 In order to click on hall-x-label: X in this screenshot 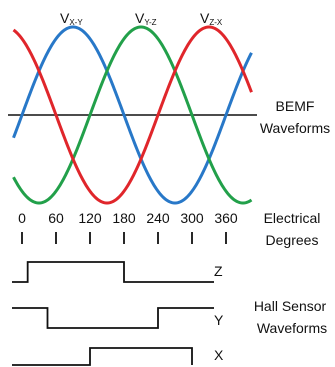, I will do `click(219, 355)`.